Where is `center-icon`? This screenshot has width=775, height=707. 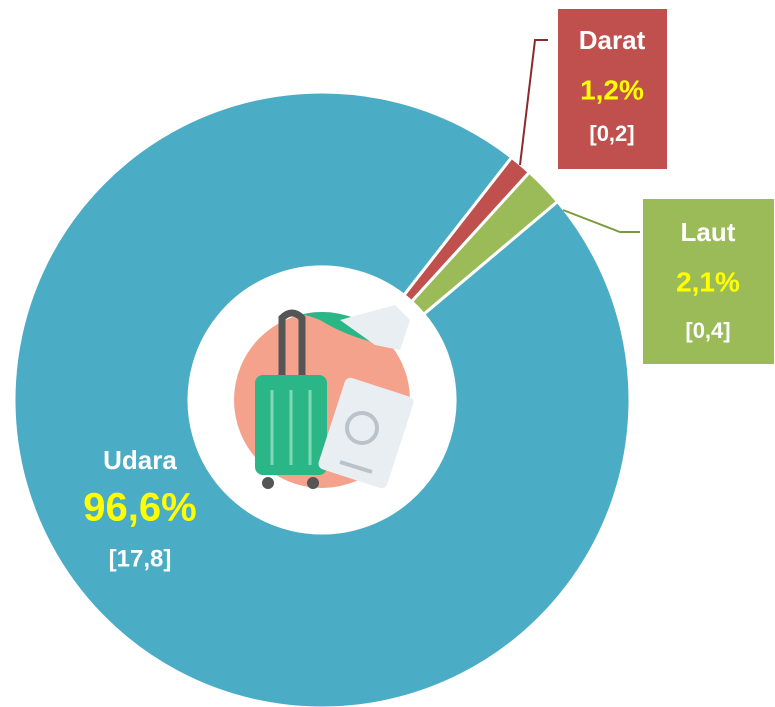
center-icon is located at coordinates (322, 400).